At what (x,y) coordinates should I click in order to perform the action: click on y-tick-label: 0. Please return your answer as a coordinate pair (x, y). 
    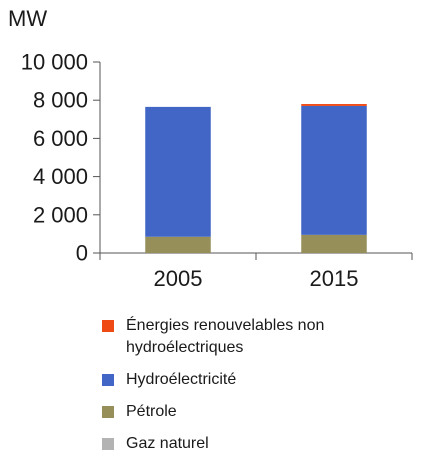
    Looking at the image, I should click on (82, 253).